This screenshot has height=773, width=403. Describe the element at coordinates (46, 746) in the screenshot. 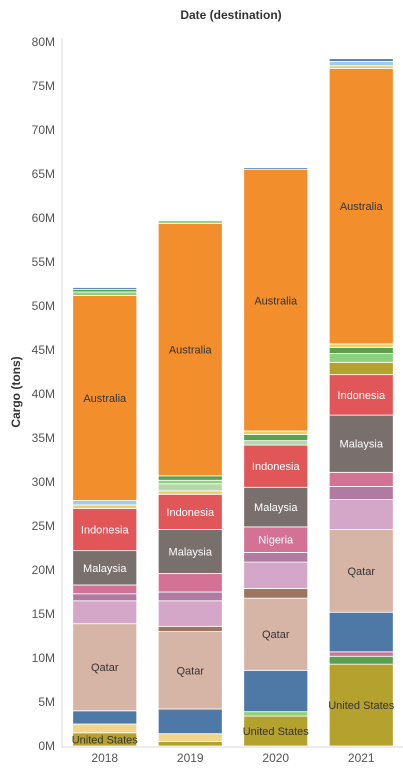

I see `y-tick-label: 0M` at that location.